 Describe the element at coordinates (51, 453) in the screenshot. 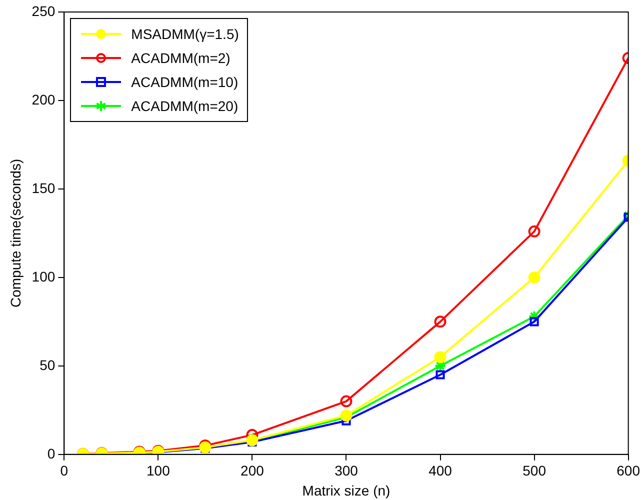

I see `y-tick-label: 0` at that location.